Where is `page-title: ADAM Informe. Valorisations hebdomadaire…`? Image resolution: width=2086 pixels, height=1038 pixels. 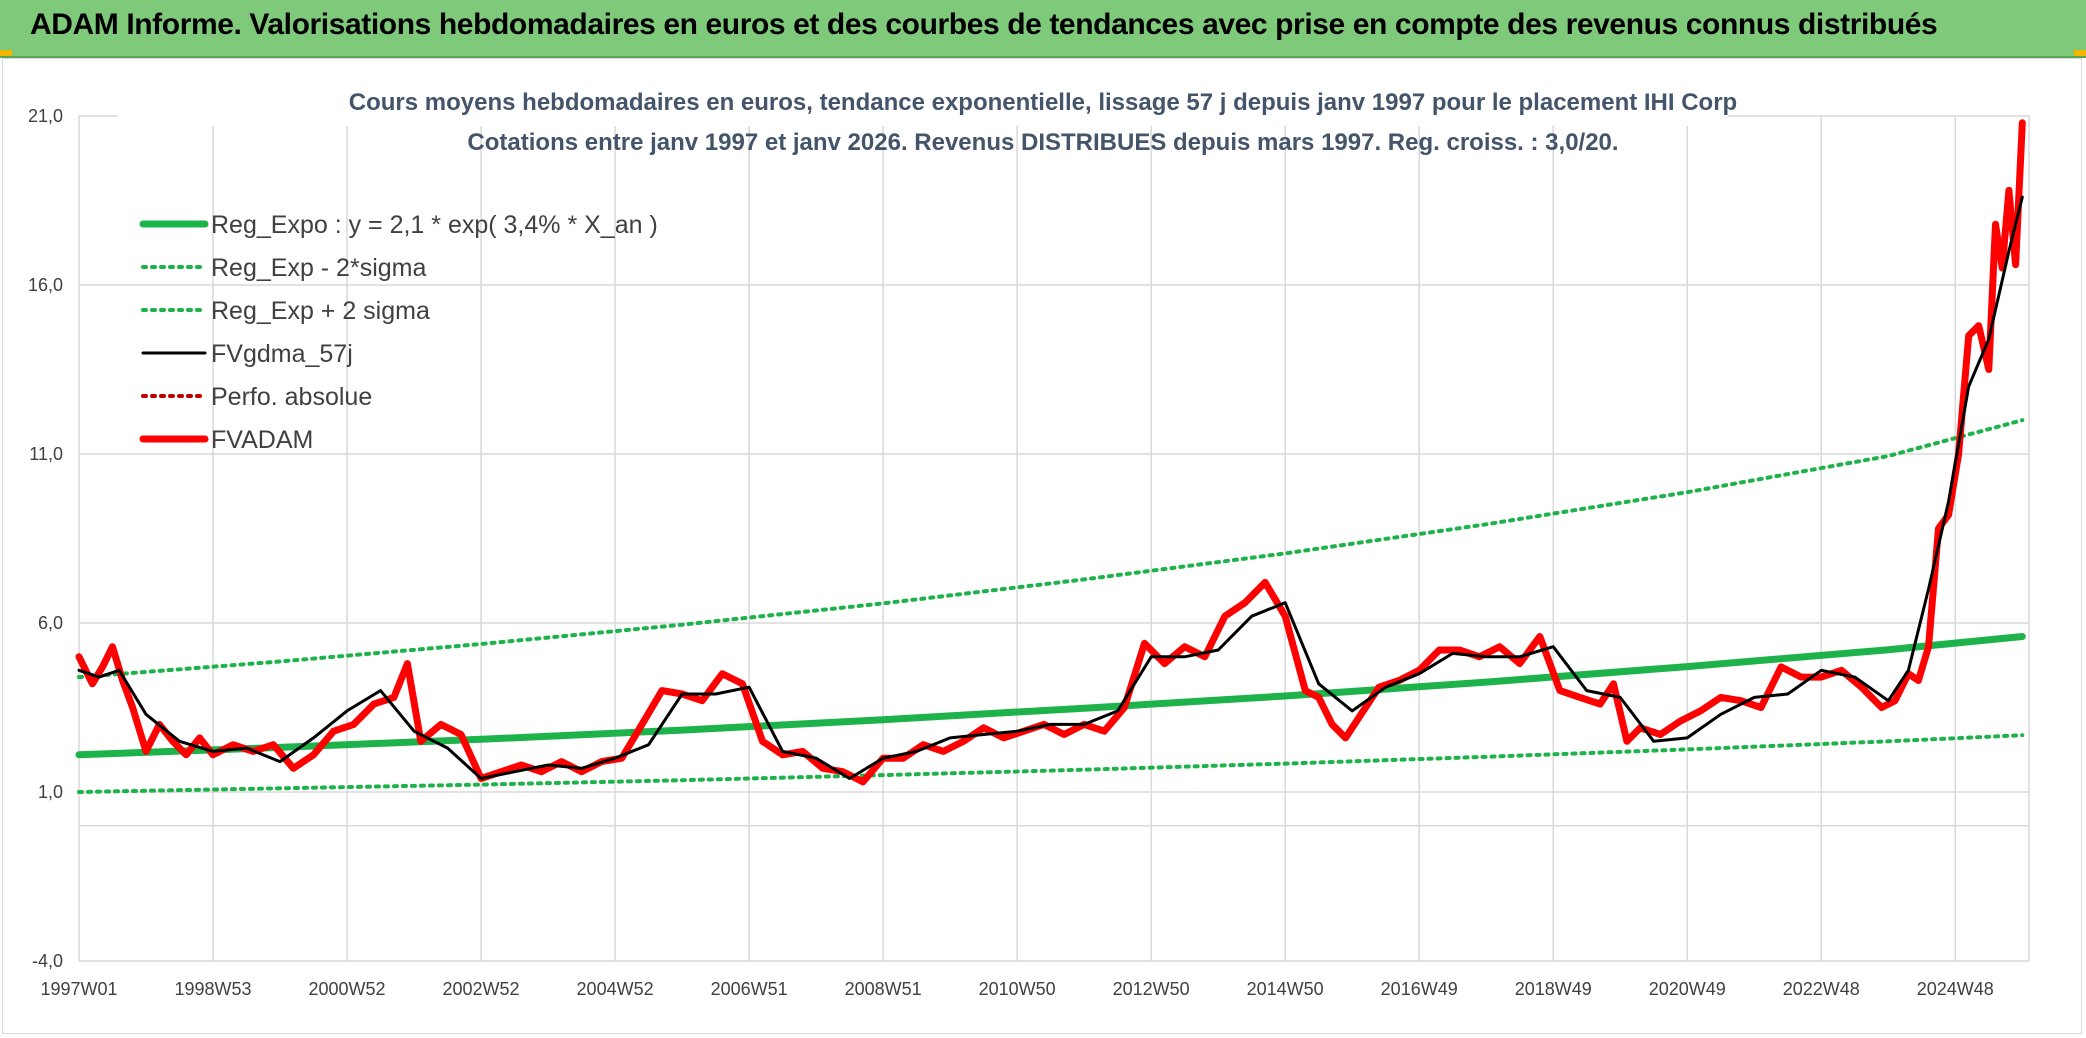 page-title: ADAM Informe. Valorisations hebdomadaire… is located at coordinates (984, 24).